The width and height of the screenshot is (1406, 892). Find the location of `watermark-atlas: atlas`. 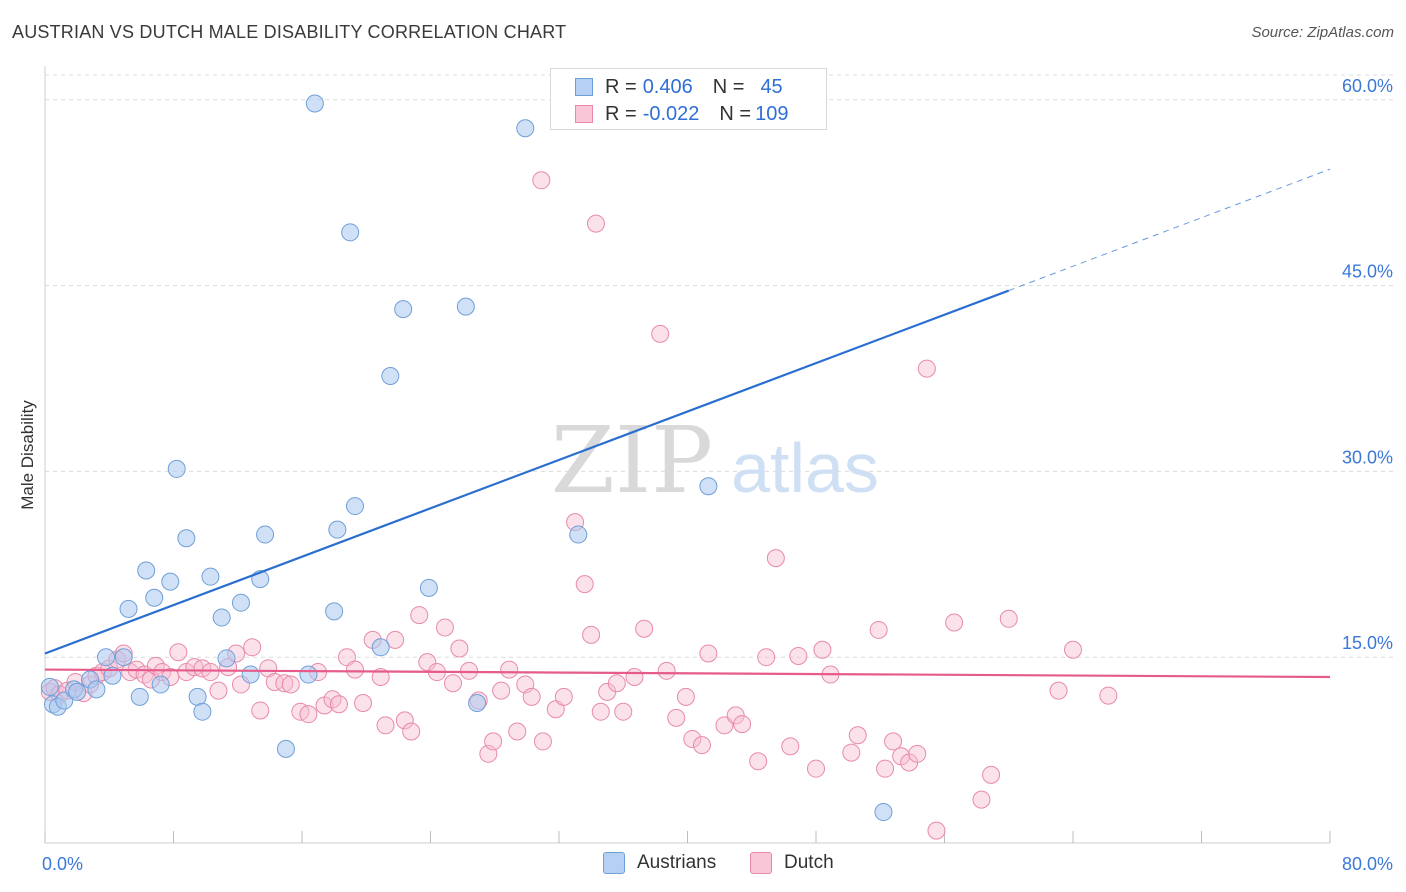

watermark-atlas: atlas is located at coordinates (805, 468).